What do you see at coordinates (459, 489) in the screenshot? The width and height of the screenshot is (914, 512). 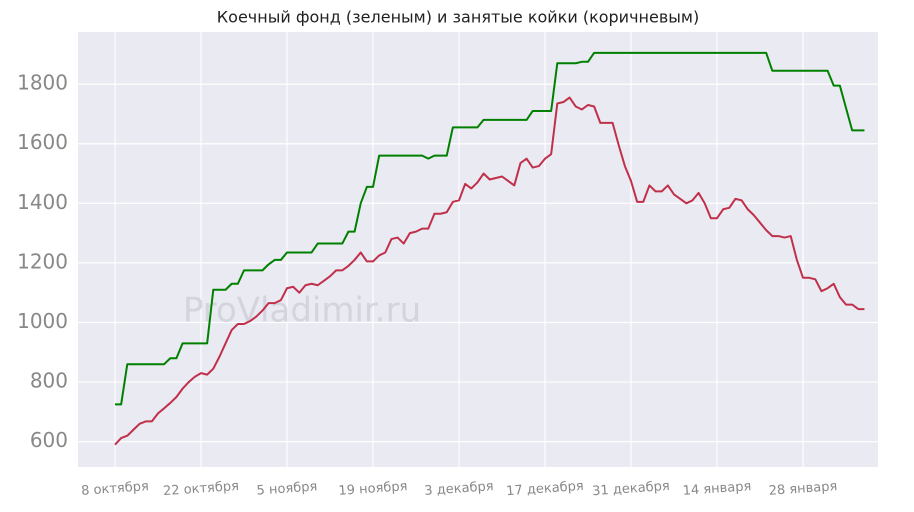 I see `x-tick-label: 3 декабря` at bounding box center [459, 489].